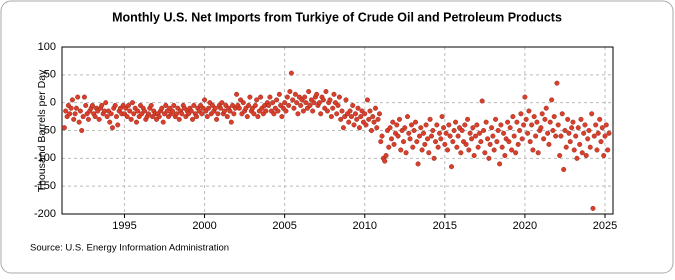 The height and width of the screenshot is (280, 675). I want to click on x-tick-label: 2020, so click(525, 226).